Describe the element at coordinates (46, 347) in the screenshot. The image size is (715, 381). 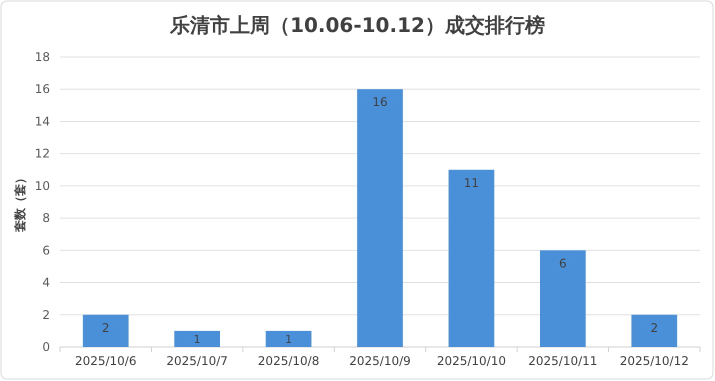
I see `y-tick-label: 0` at that location.